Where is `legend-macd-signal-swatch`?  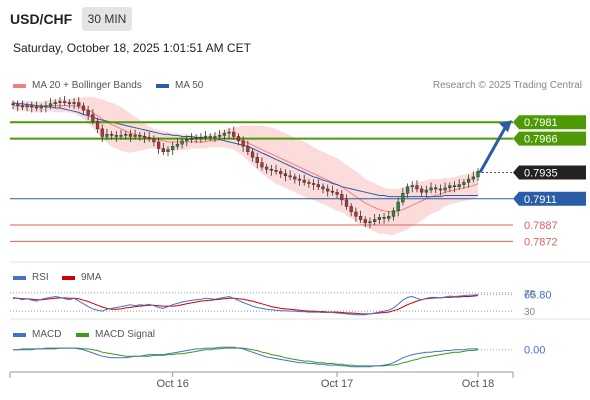
legend-macd-signal-swatch is located at coordinates (82, 334).